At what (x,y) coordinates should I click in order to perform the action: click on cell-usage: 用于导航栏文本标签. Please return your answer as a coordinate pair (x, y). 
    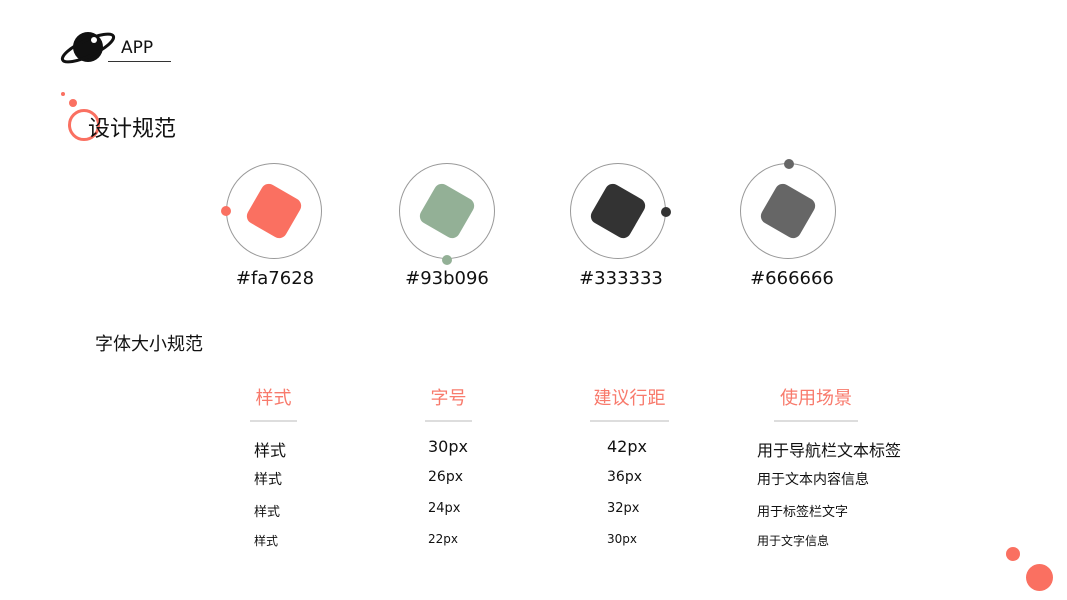
    Looking at the image, I should click on (829, 450).